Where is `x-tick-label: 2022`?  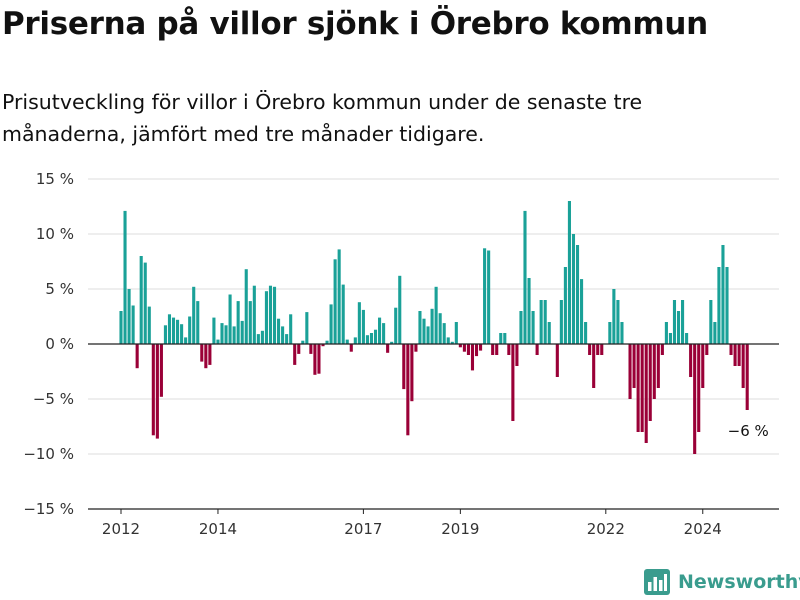
x-tick-label: 2022 is located at coordinates (606, 529).